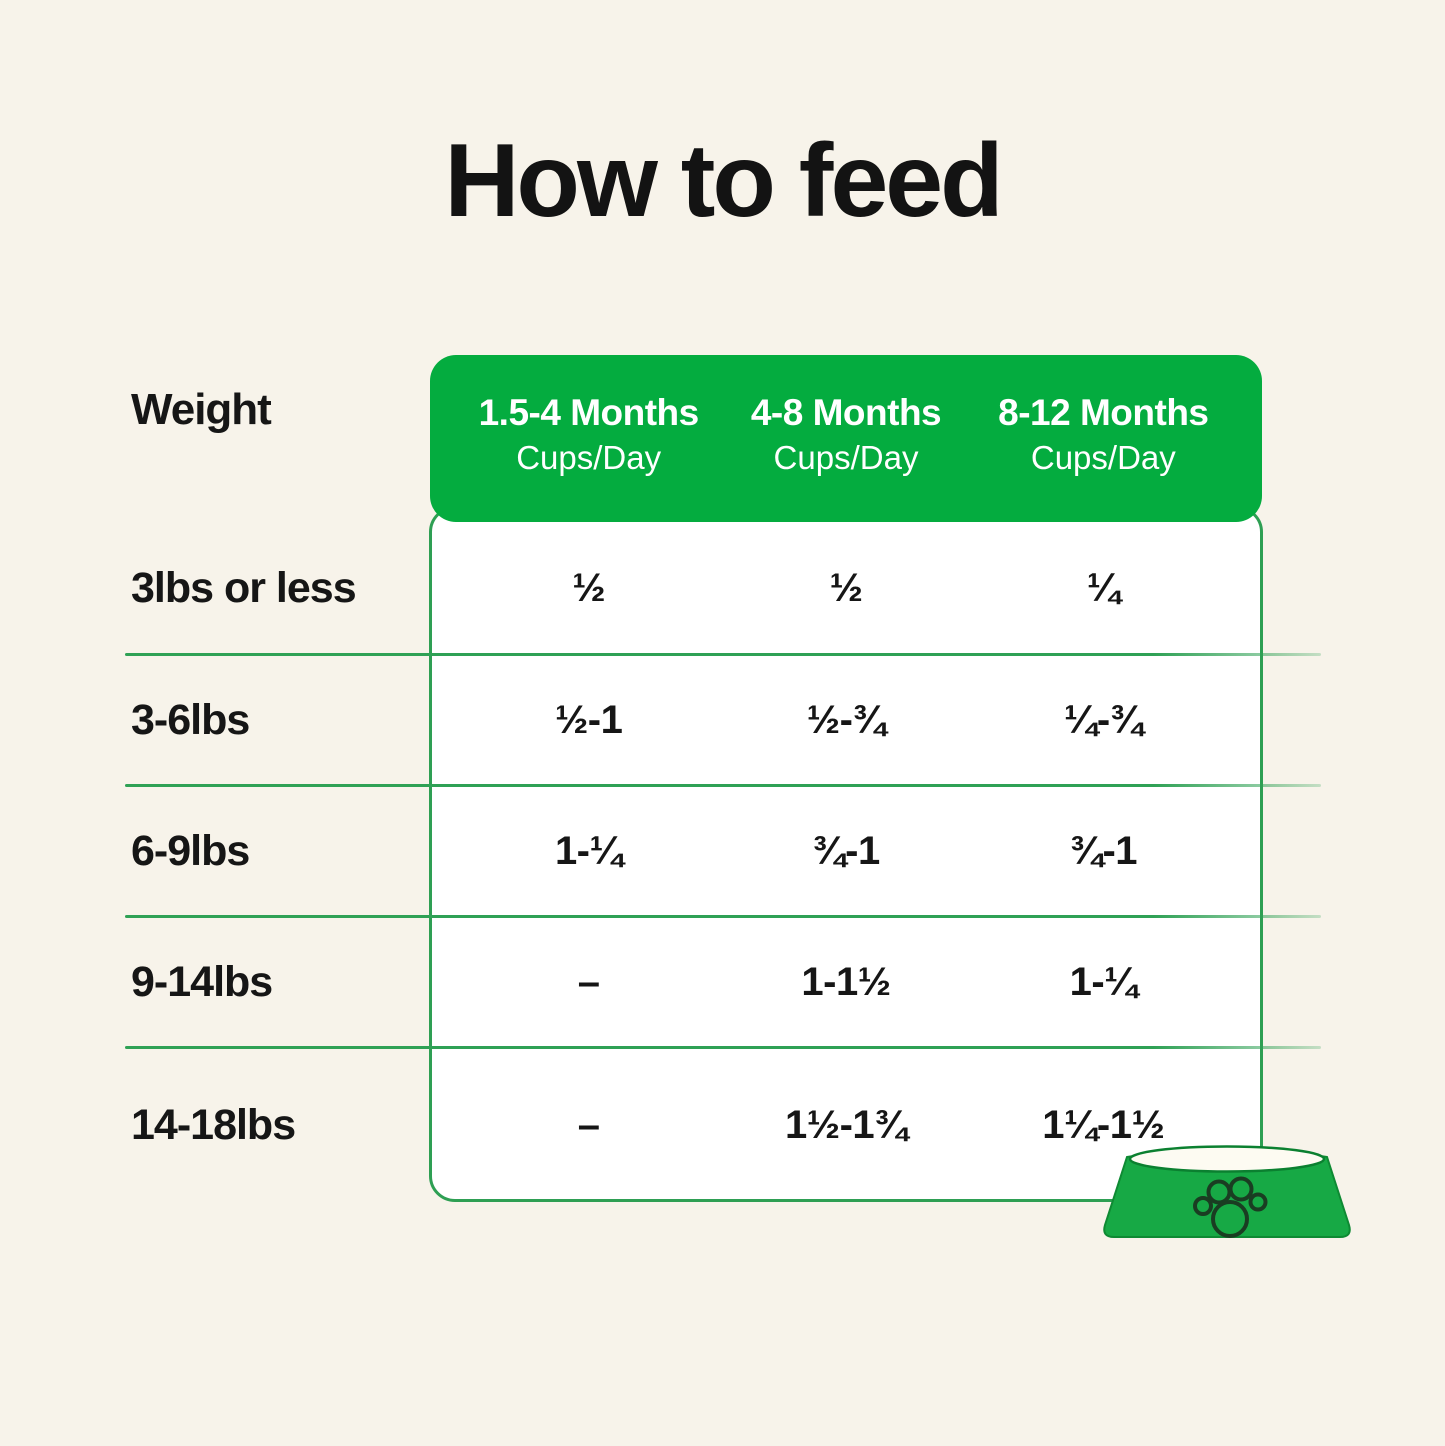 This screenshot has width=1445, height=1446. Describe the element at coordinates (845, 434) in the screenshot. I see `column-header-2: 4-8 Months Cups/Day` at that location.